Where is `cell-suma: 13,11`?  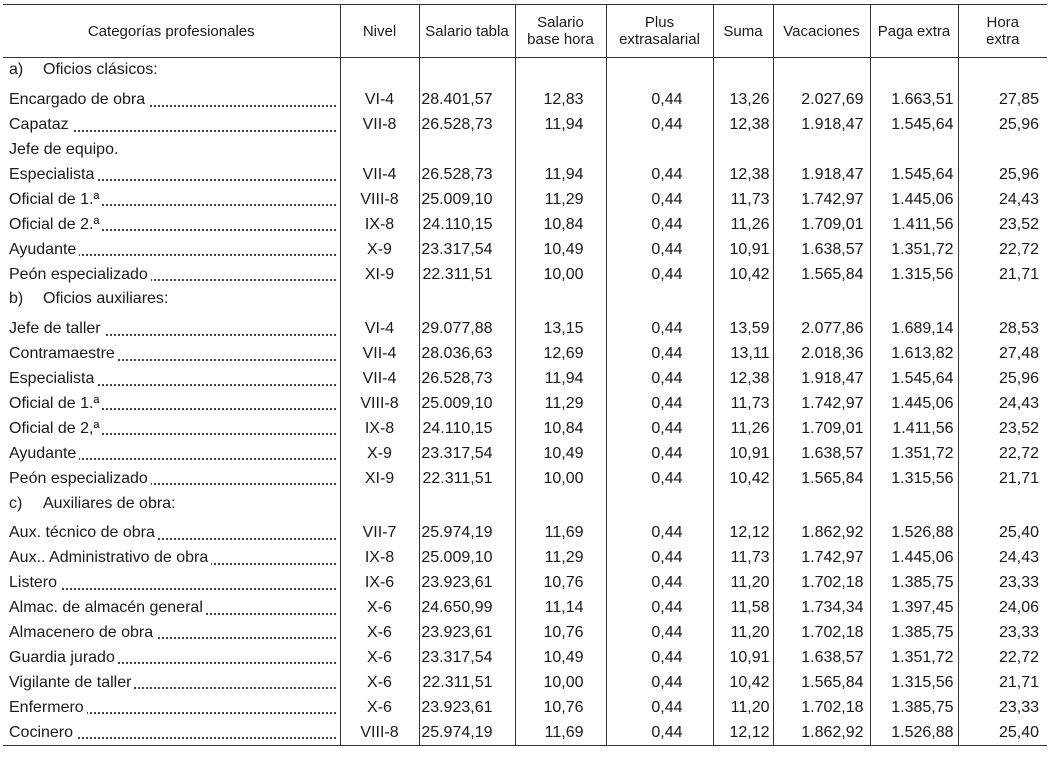 cell-suma: 13,11 is located at coordinates (742, 354).